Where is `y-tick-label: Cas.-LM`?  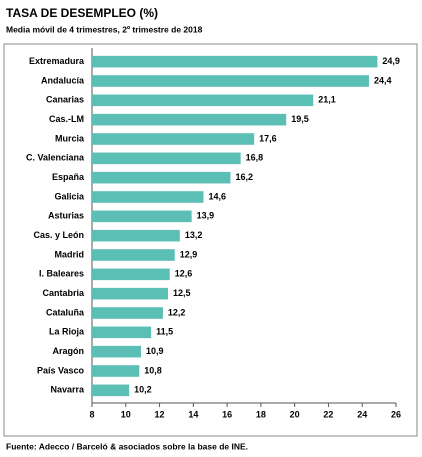 y-tick-label: Cas.-LM is located at coordinates (66, 119).